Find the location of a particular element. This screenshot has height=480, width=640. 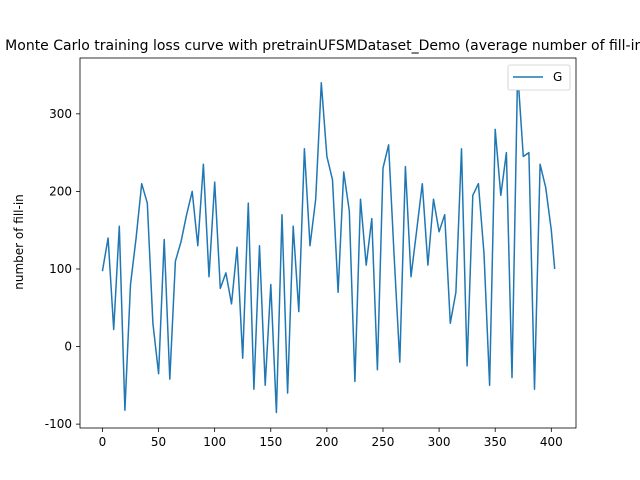

y-tick-label: -100 is located at coordinates (58, 424).